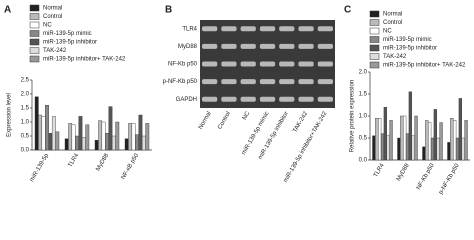 This screenshot has width=474, height=240. What do you see at coordinates (392, 15) in the screenshot?
I see `legend-label: Normal` at bounding box center [392, 15].